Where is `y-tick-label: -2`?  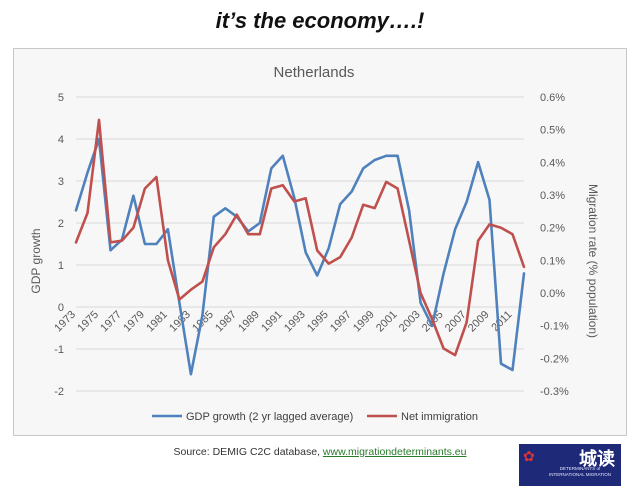 y-tick-label: -2 is located at coordinates (59, 392).